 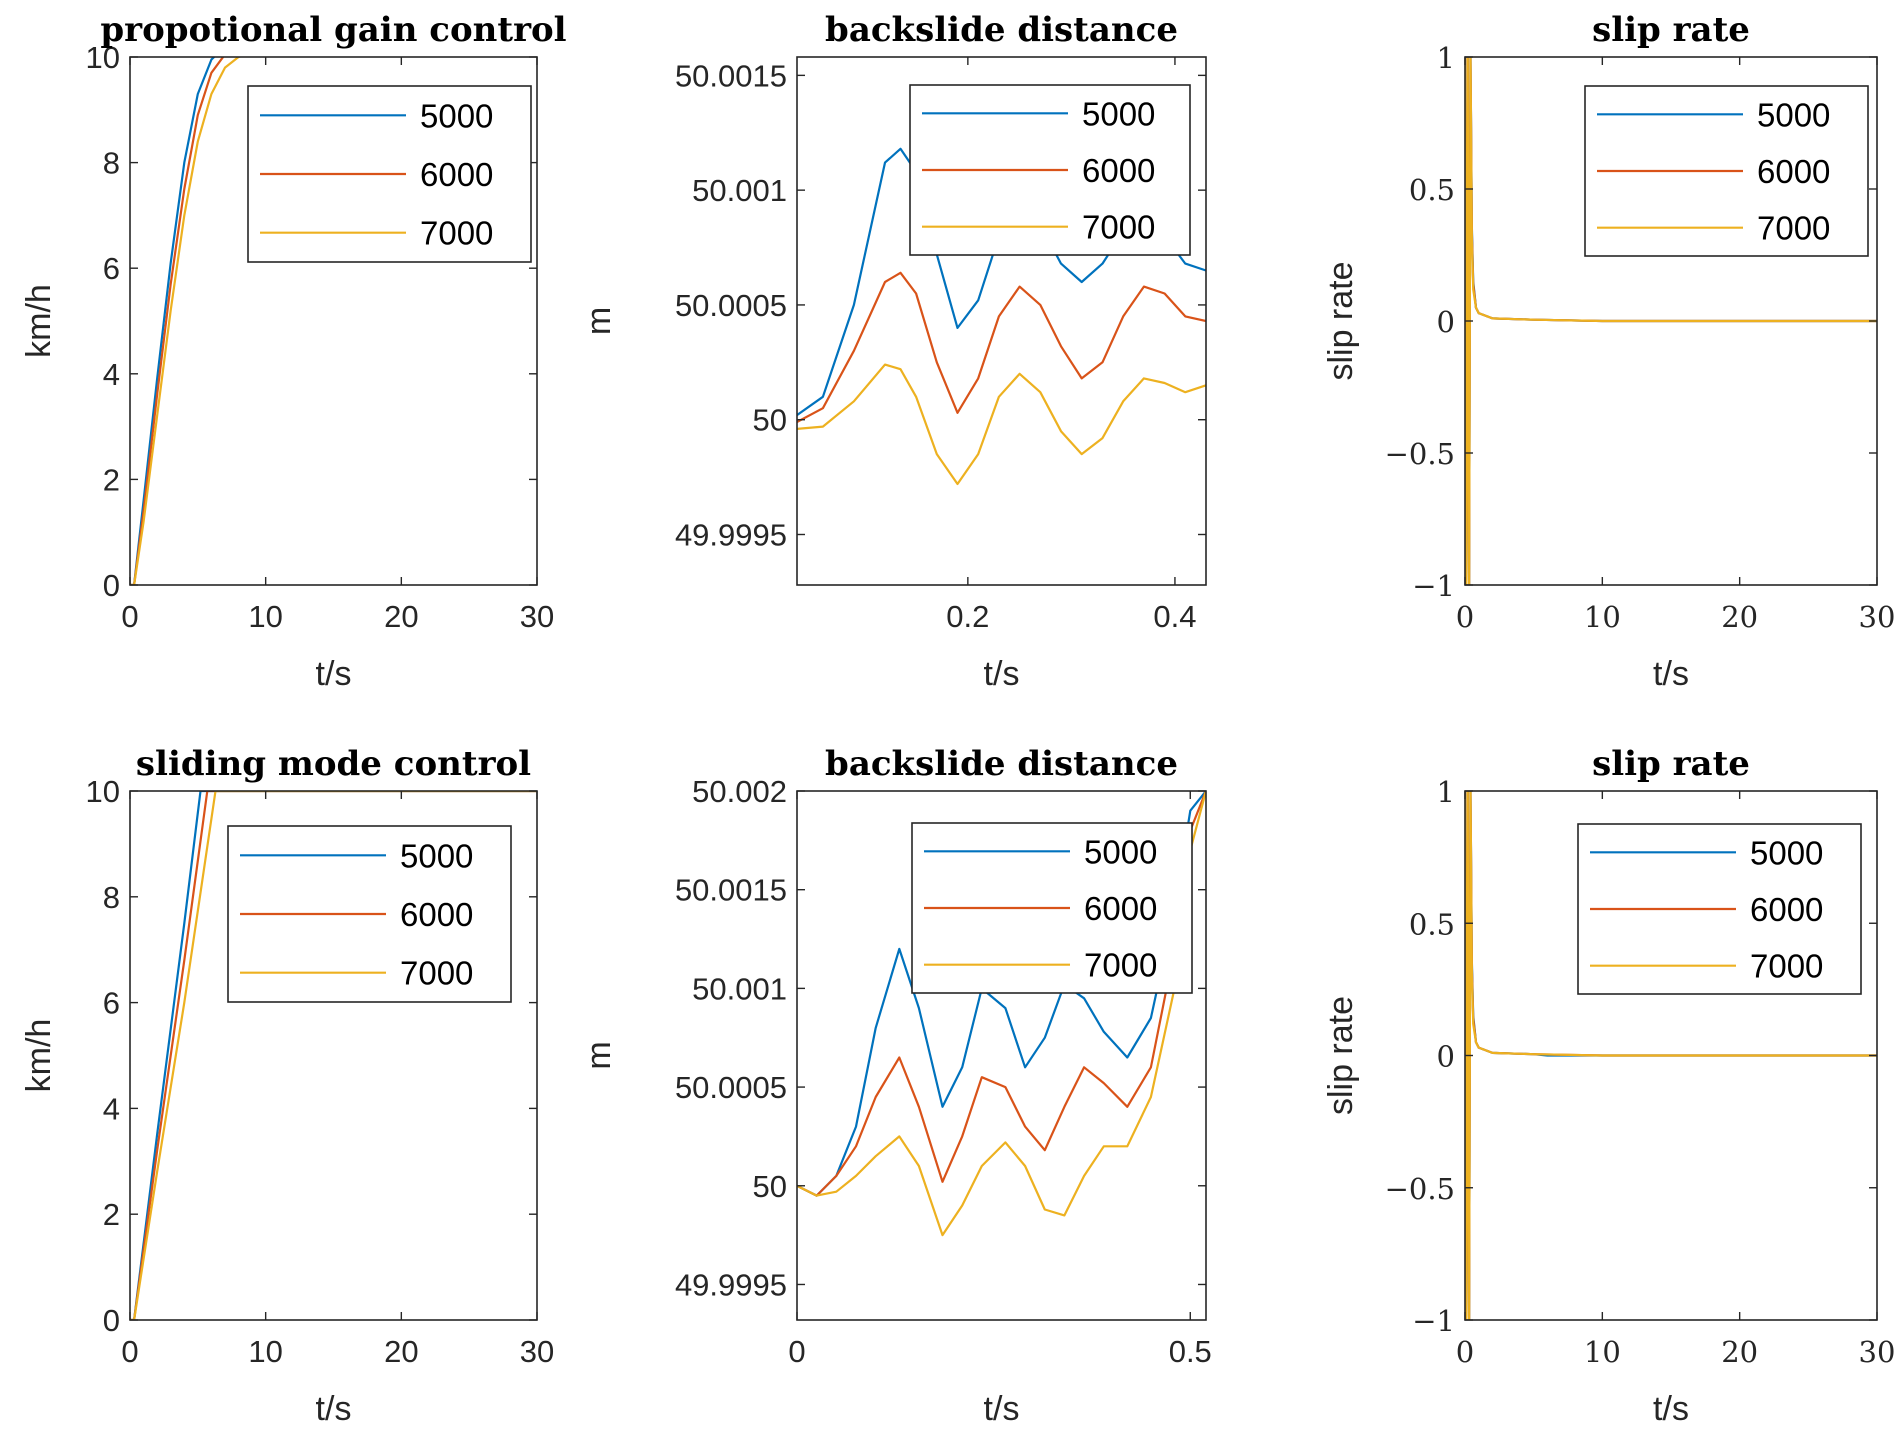 I want to click on y-tick-label: 2, so click(x=111, y=479).